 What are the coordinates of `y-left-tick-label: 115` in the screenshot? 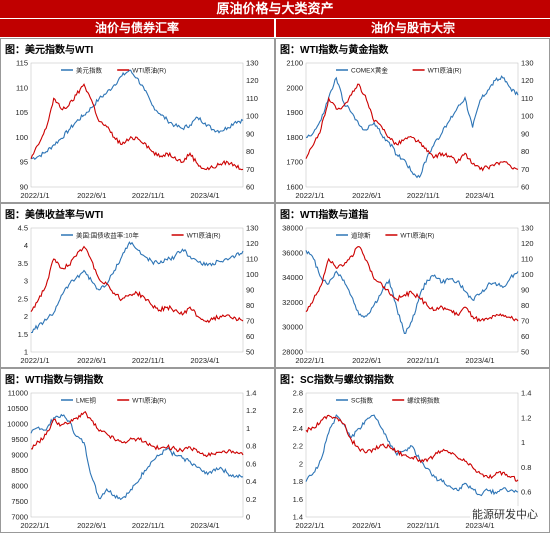 It's located at (22, 63).